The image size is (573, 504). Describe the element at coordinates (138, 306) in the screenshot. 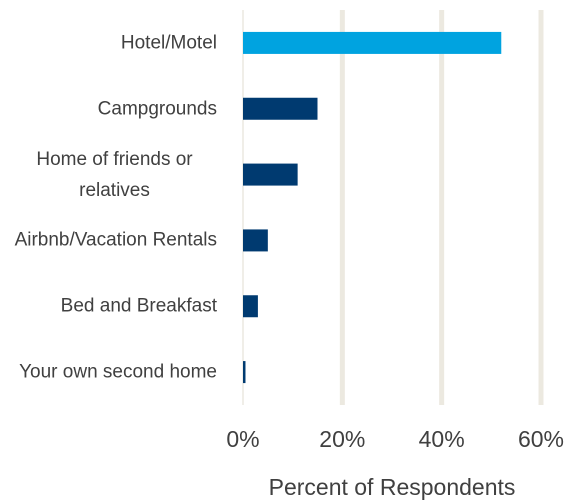

I see `category-text: Bed and Breakfast` at that location.